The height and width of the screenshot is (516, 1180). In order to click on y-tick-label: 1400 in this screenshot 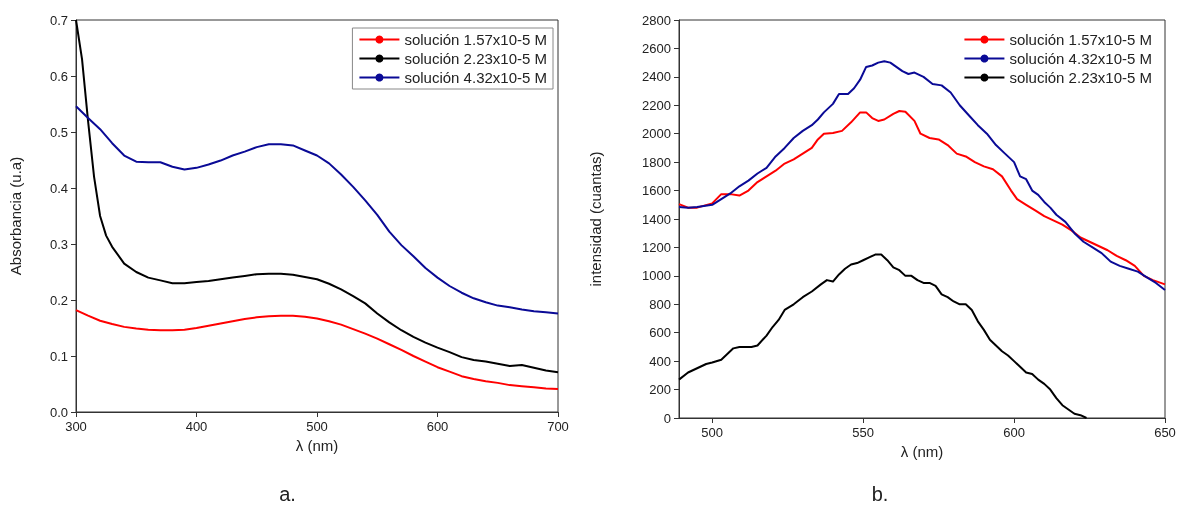, I will do `click(656, 219)`.